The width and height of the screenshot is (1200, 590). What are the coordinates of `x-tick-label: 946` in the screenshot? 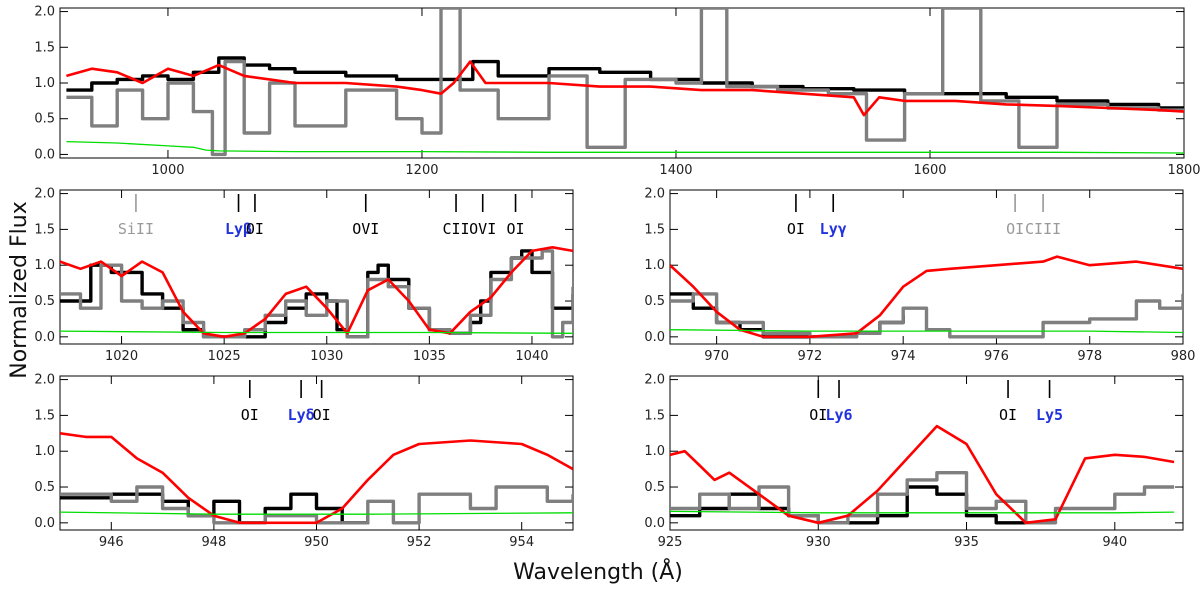 It's located at (111, 542).